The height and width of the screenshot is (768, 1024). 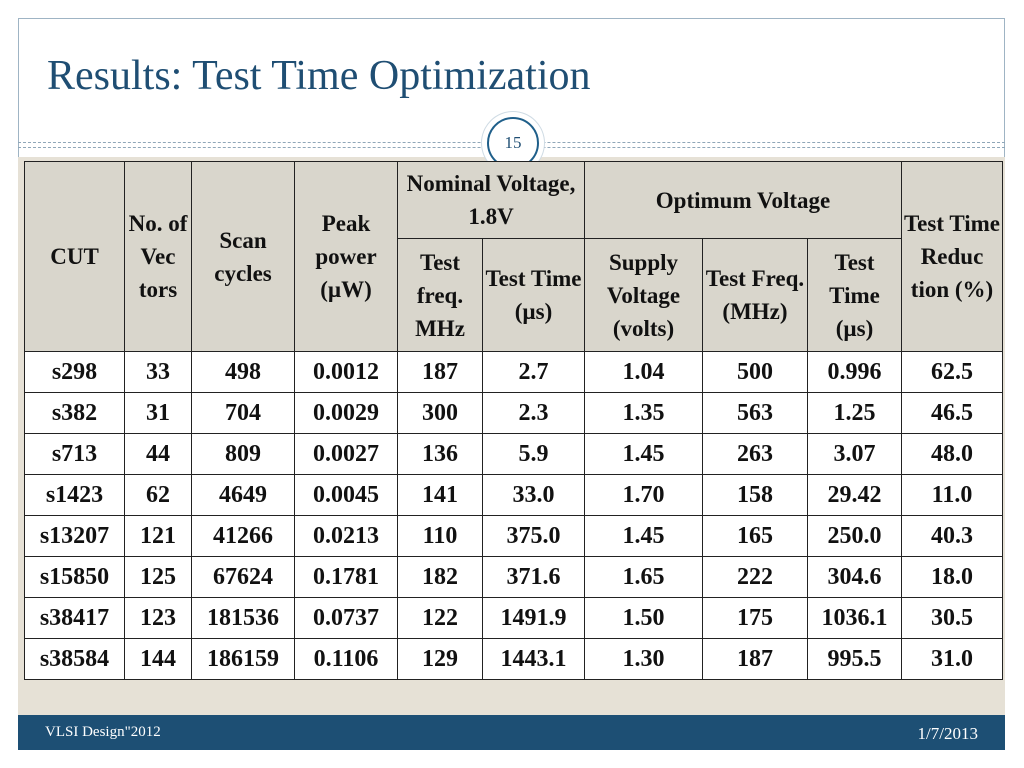 I want to click on page-number-badge: 15, so click(x=513, y=143).